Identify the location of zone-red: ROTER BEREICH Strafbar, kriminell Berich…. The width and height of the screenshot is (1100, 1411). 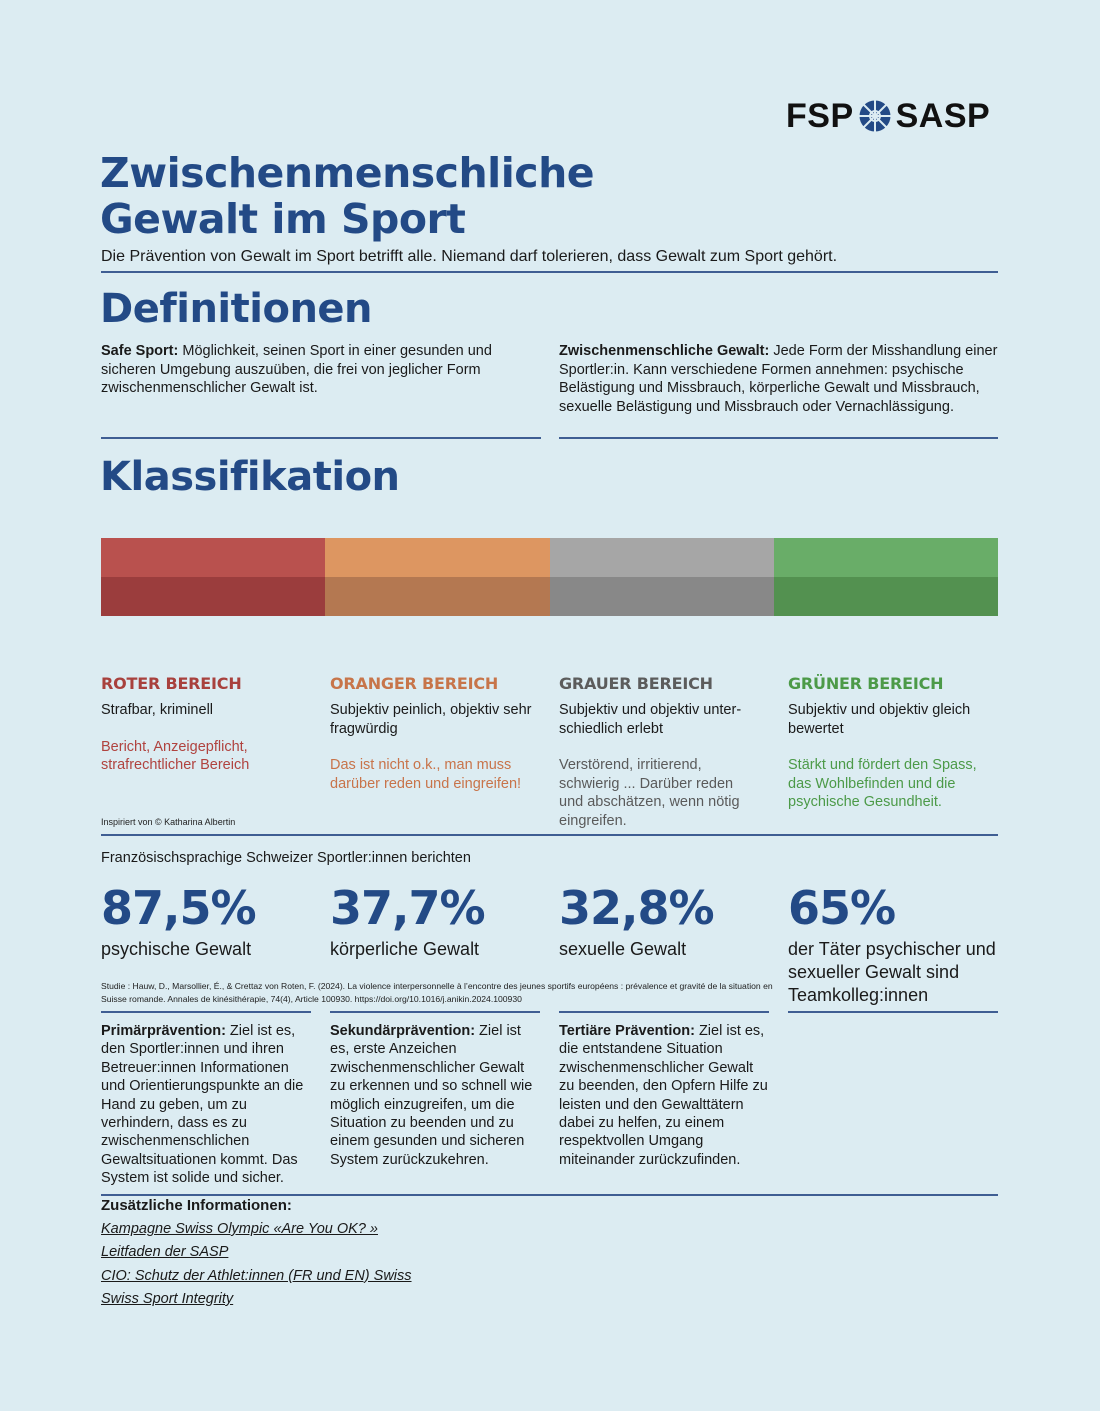
(211, 724).